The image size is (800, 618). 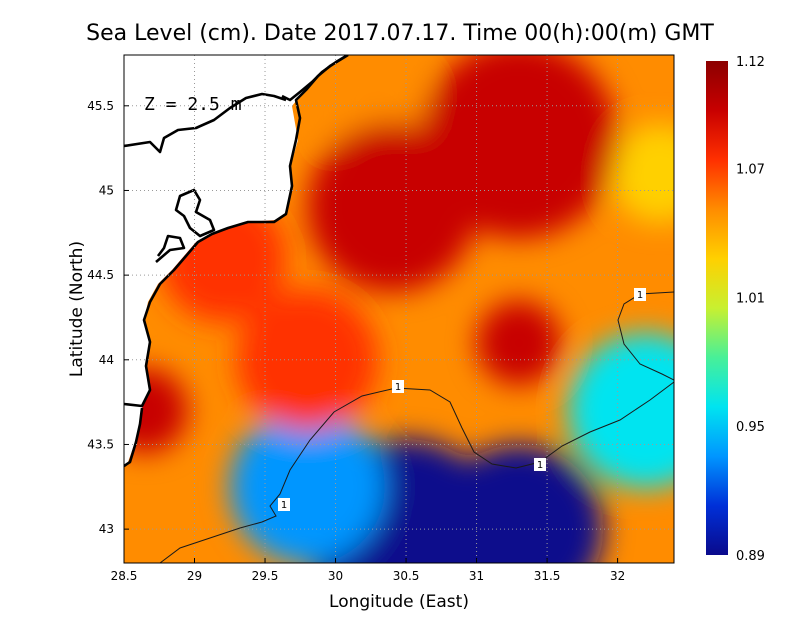 What do you see at coordinates (124, 576) in the screenshot?
I see `x-tick-label: 28.5` at bounding box center [124, 576].